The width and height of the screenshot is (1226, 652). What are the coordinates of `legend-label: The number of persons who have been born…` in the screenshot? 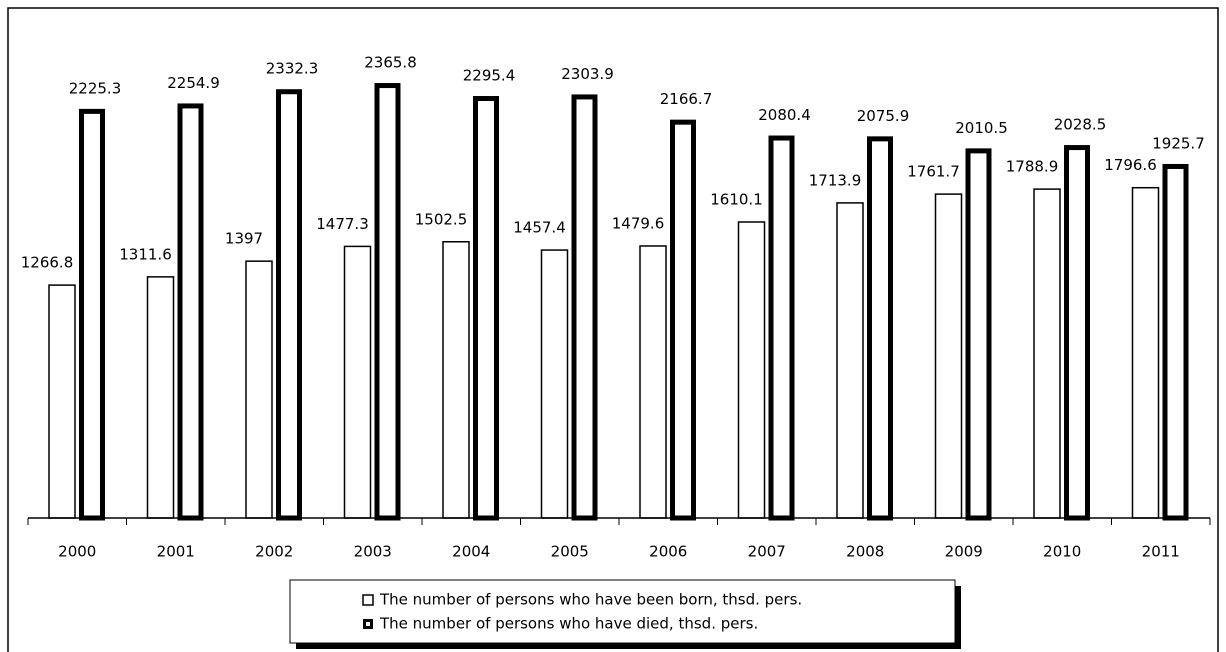 It's located at (590, 600).